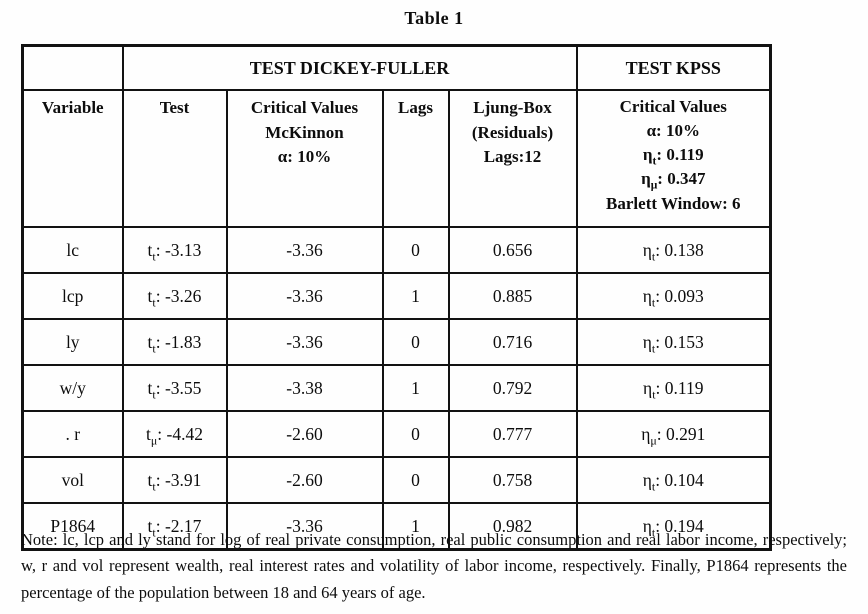  What do you see at coordinates (304, 158) in the screenshot?
I see `col-header-critical-values: Critical Values McKinnon α: 10%` at bounding box center [304, 158].